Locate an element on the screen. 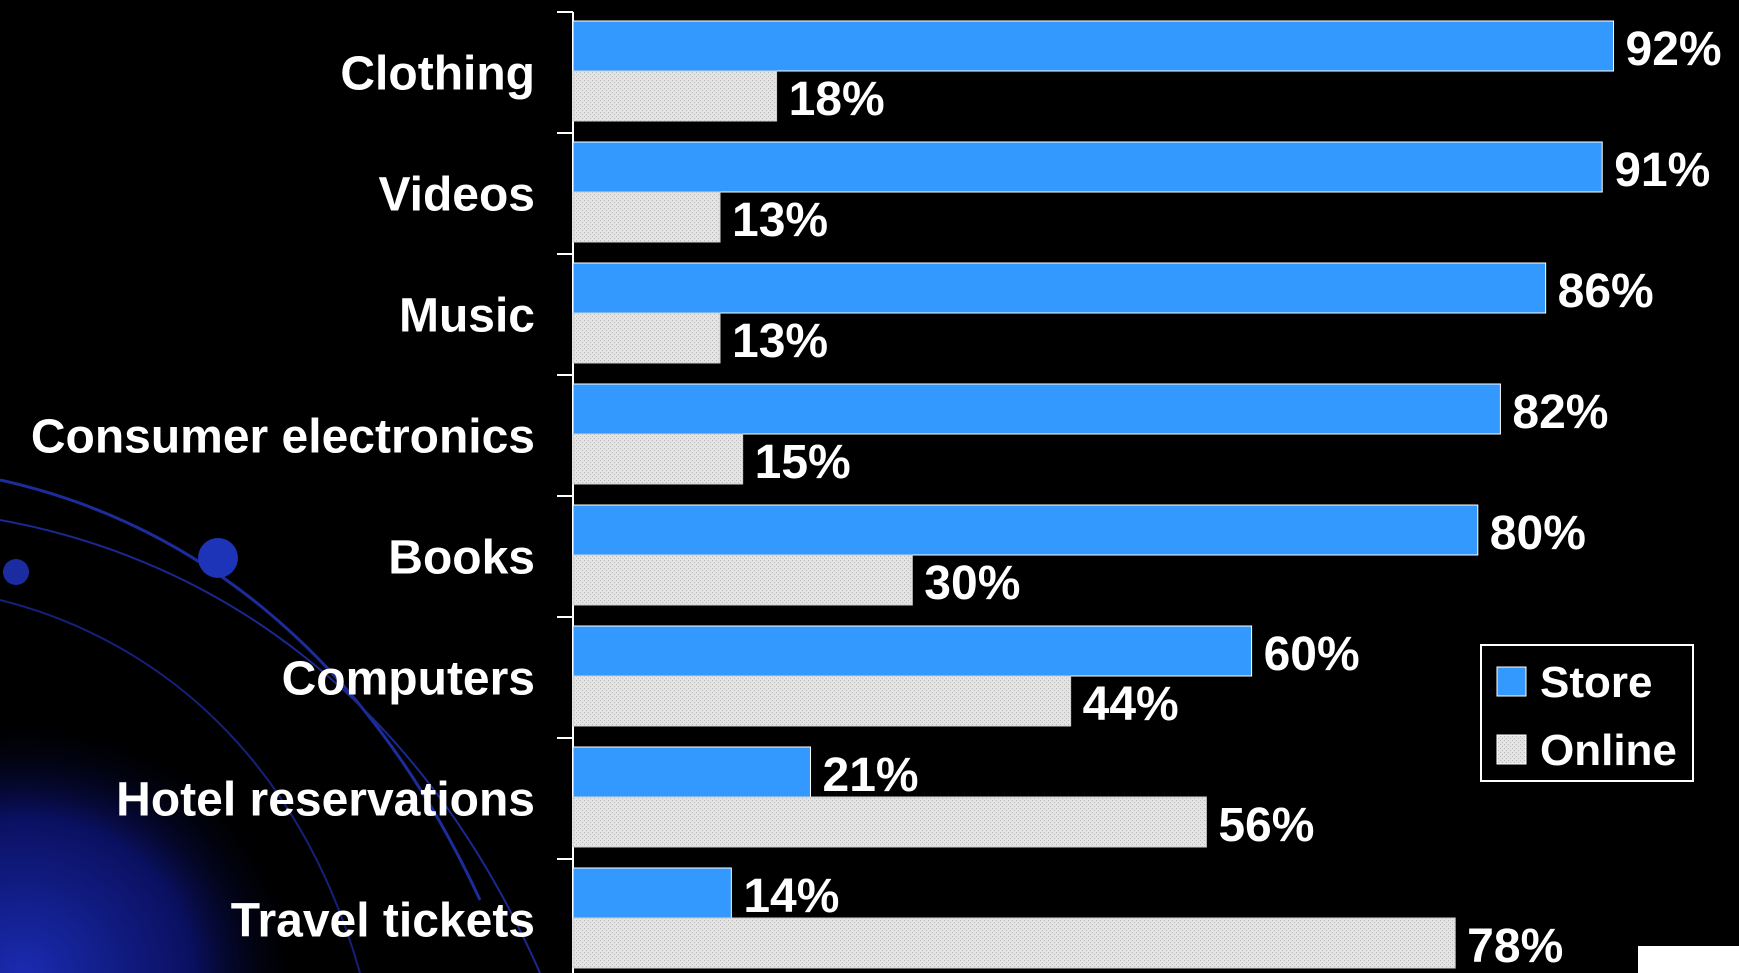  legend: Store Online is located at coordinates (1587, 713).